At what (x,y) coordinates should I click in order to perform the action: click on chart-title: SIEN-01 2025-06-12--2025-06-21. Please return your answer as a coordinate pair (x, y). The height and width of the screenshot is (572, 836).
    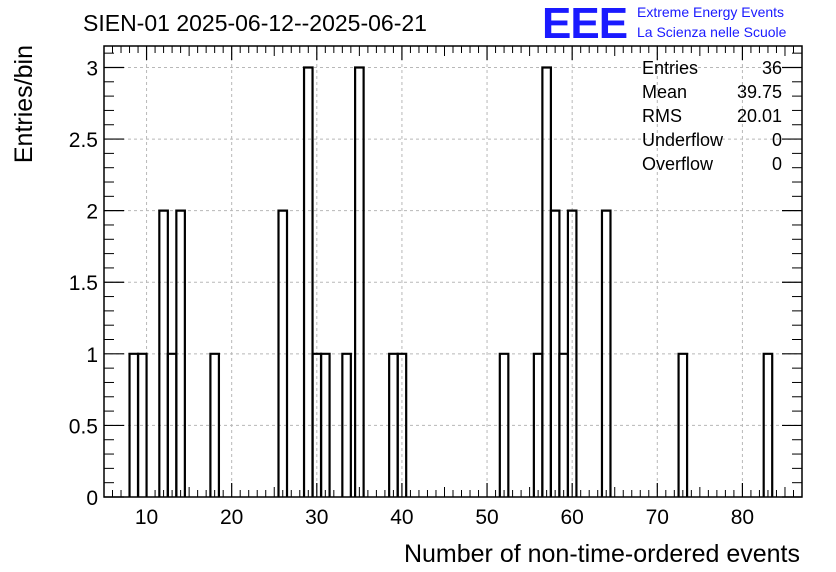
    Looking at the image, I should click on (255, 23).